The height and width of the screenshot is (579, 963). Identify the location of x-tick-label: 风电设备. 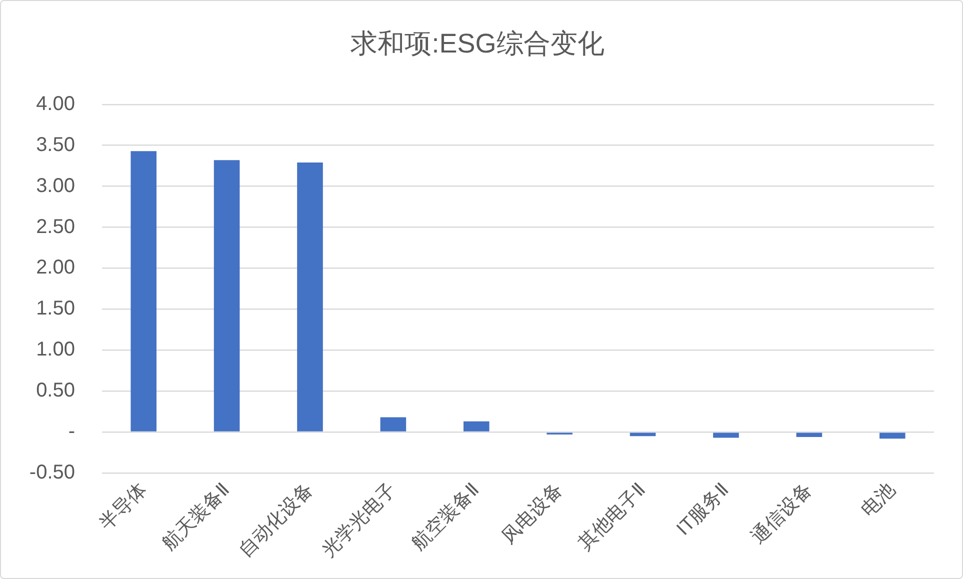
(532, 513).